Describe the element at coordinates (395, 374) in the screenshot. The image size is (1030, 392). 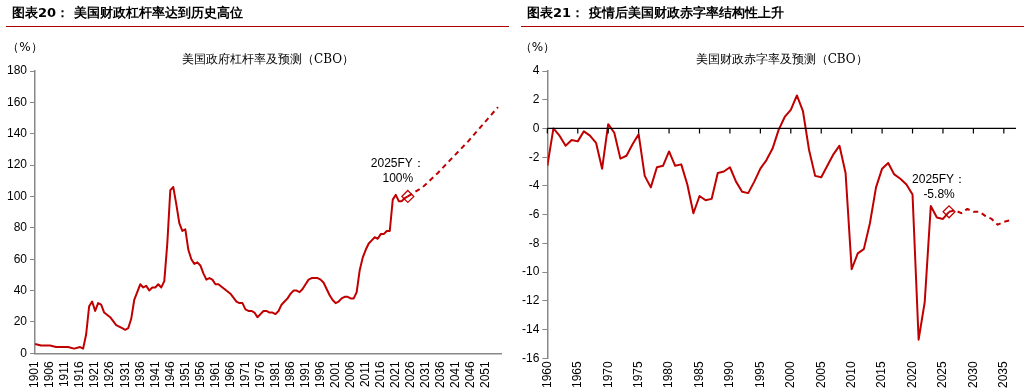
I see `x-tick-label: 2021` at that location.